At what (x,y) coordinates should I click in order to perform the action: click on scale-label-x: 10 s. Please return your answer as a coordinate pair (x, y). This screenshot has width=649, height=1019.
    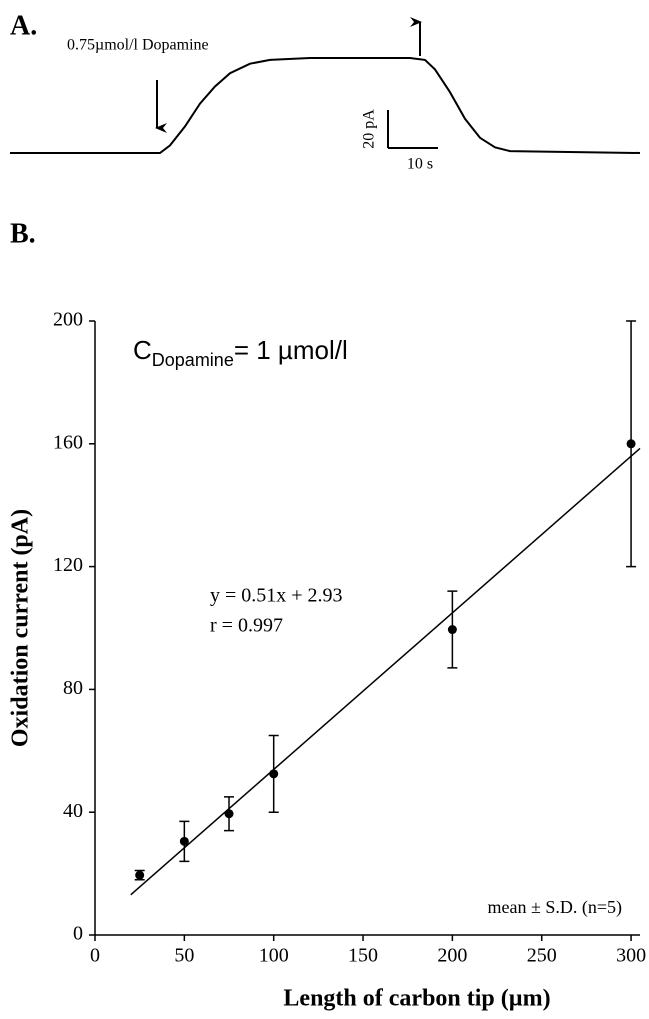
    Looking at the image, I should click on (420, 164).